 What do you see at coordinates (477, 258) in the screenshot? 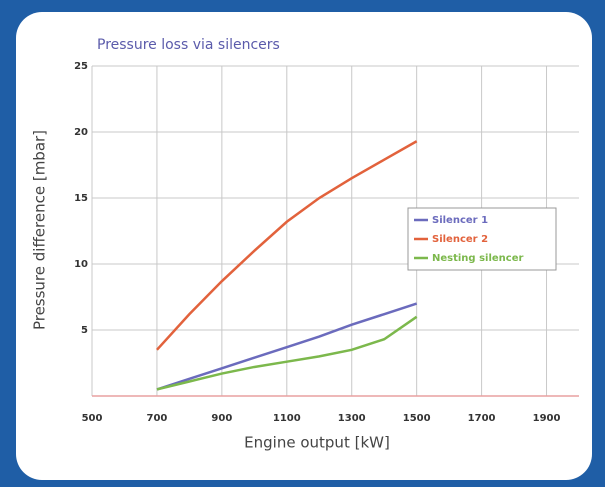
I see `legend-label: Nesting silencer` at bounding box center [477, 258].